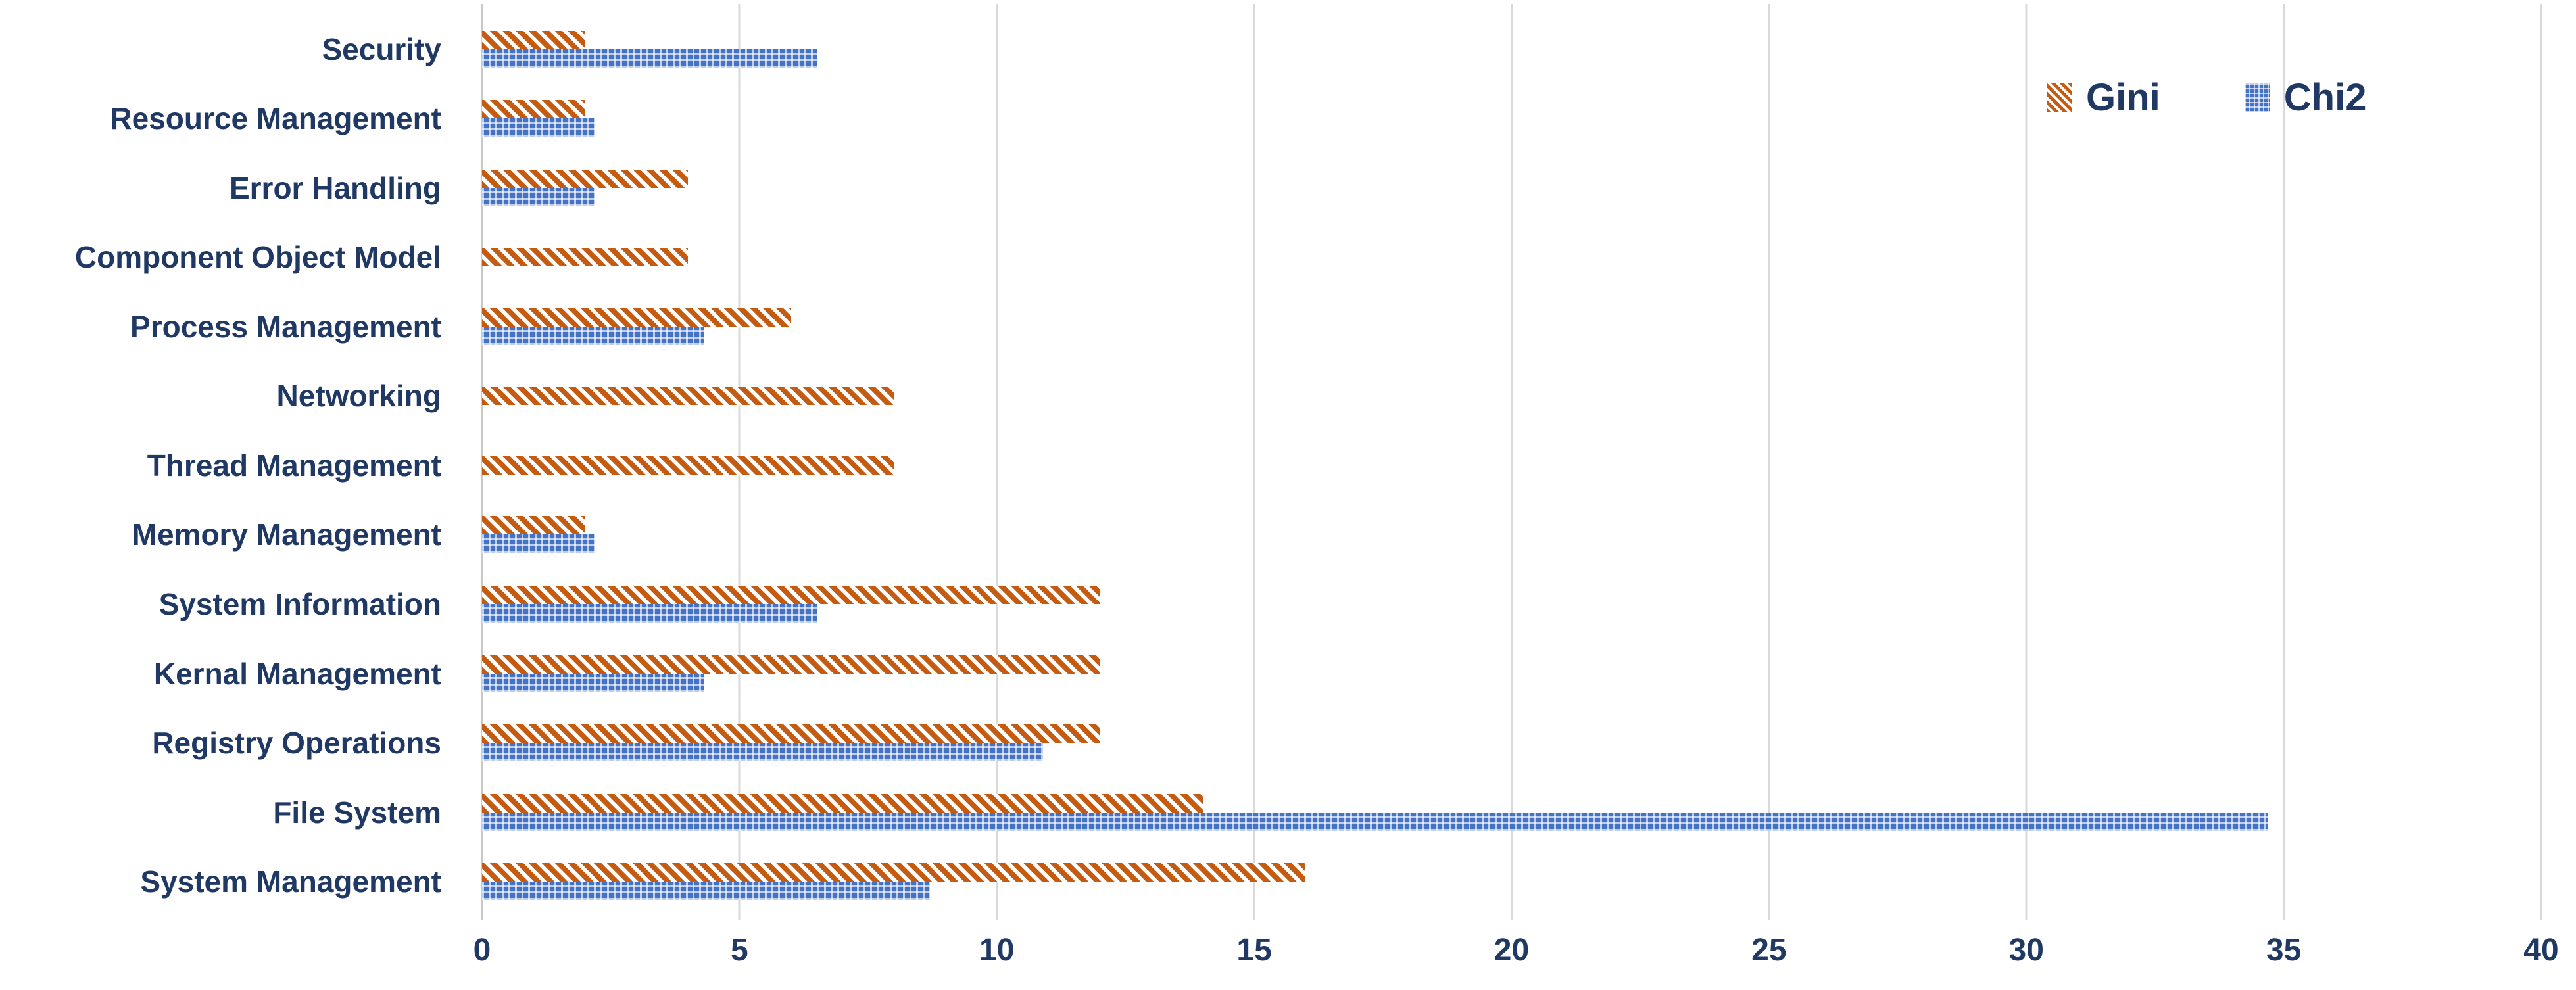  Describe the element at coordinates (297, 673) in the screenshot. I see `category-label: Kernal Management` at that location.